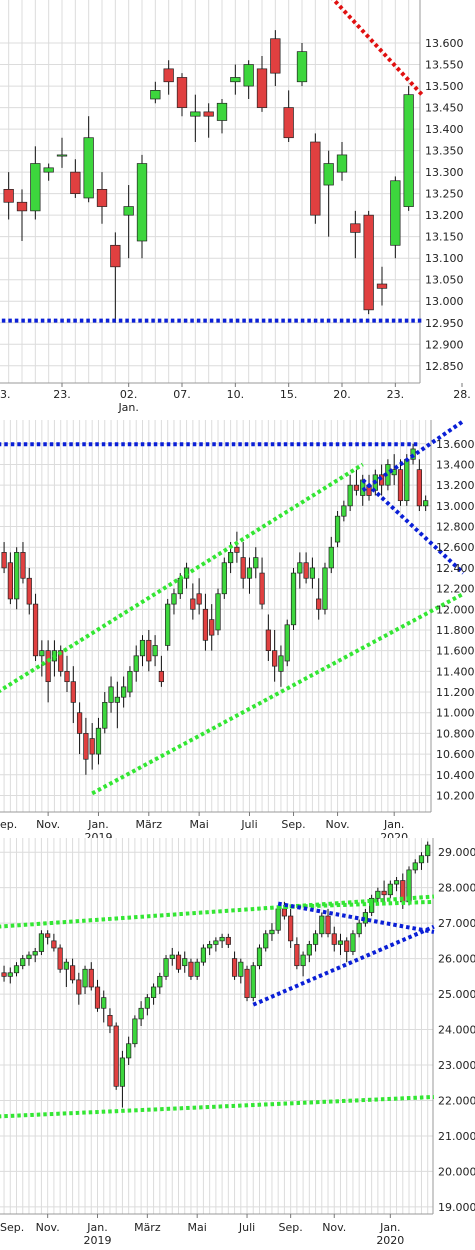  Describe the element at coordinates (444, 344) in the screenshot. I see `y-tick-label: 12.900` at that location.